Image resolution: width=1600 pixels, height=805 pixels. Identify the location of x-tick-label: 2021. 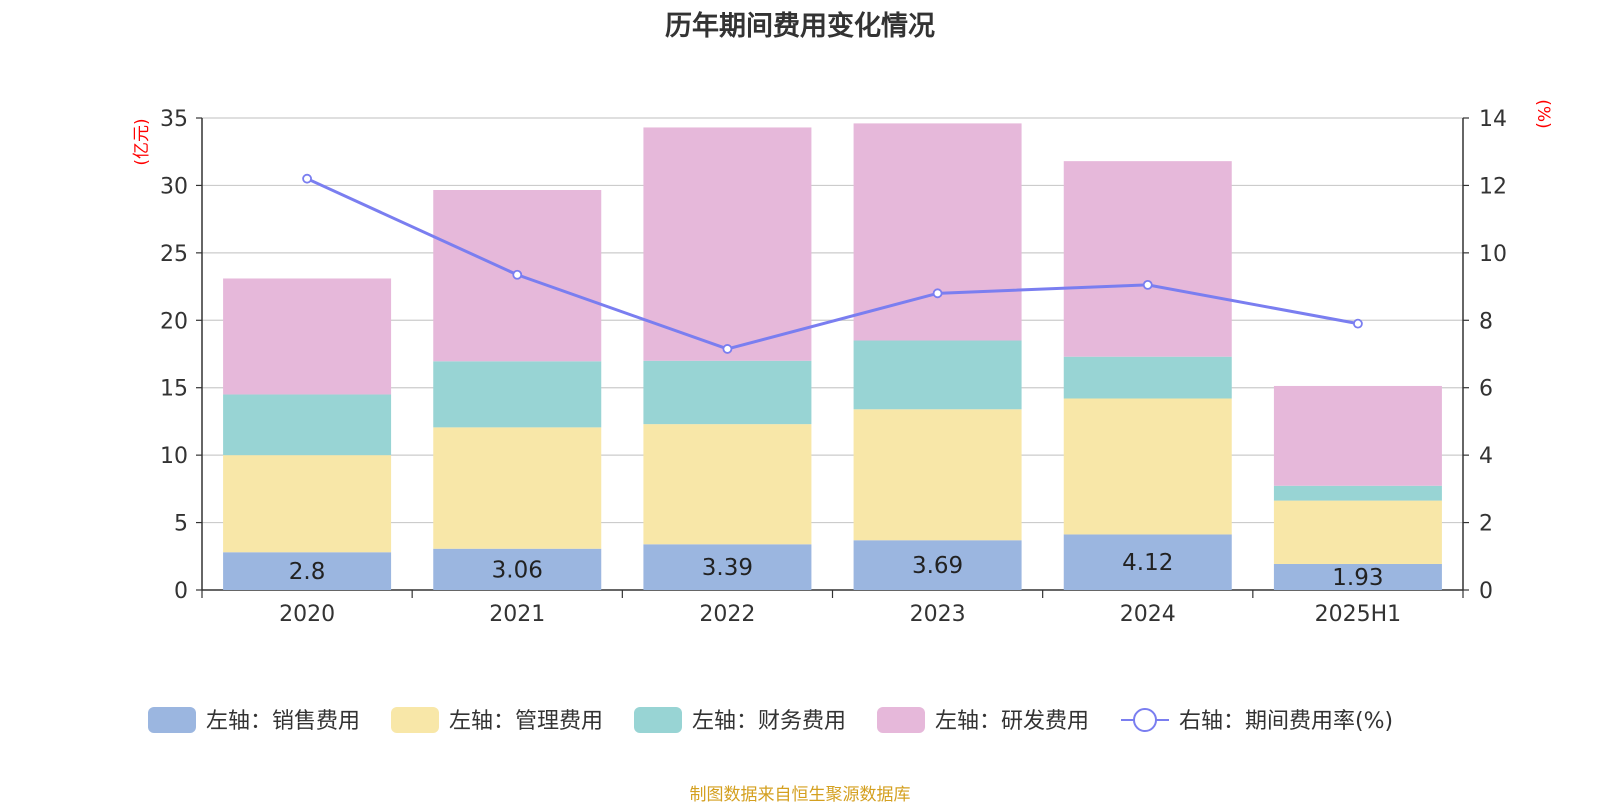
(517, 614).